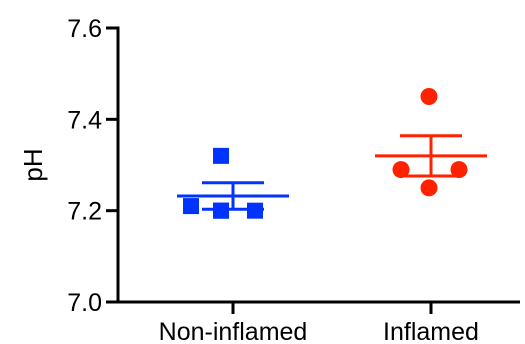 The width and height of the screenshot is (525, 344). What do you see at coordinates (92, 166) in the screenshot?
I see `y-ticks: 7.0 7.2 7.4 7.6` at bounding box center [92, 166].